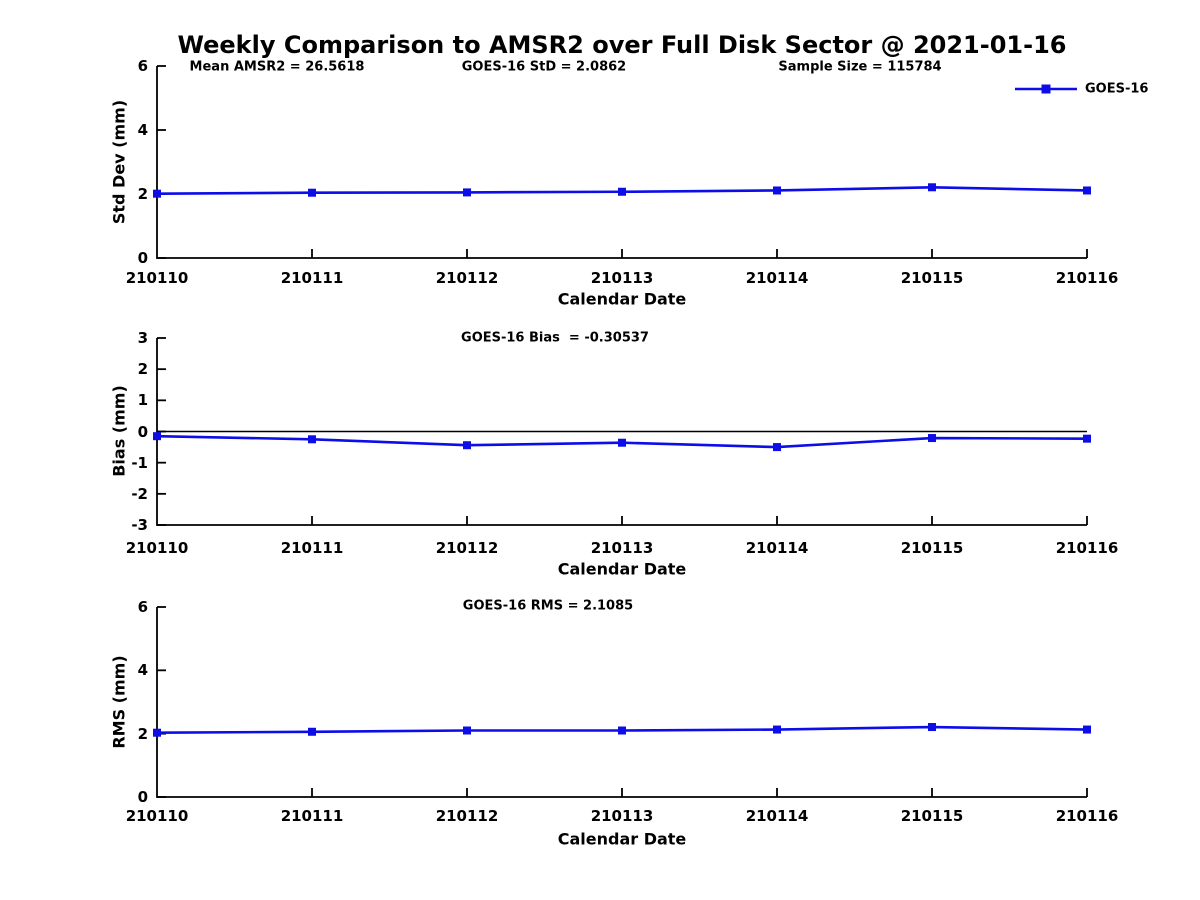 The image size is (1200, 900). I want to click on y-tick-label: -3, so click(139, 525).